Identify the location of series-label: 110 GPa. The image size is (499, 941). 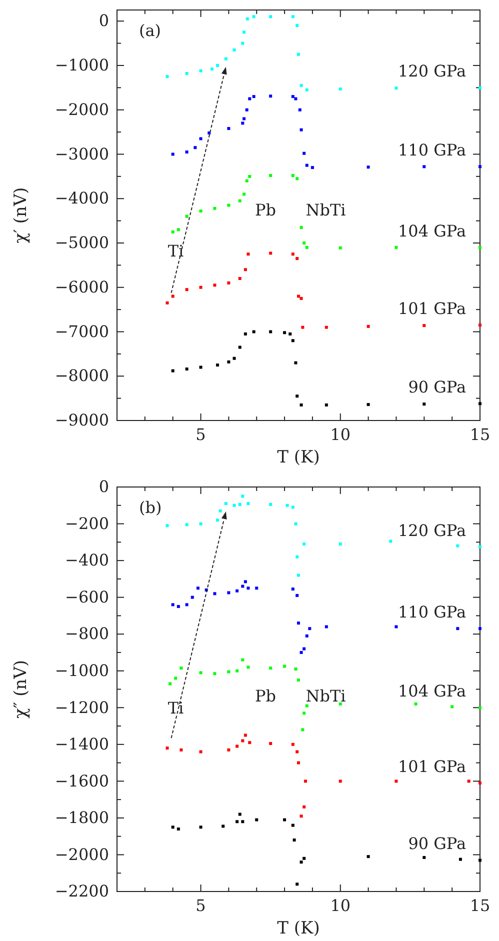
(432, 150).